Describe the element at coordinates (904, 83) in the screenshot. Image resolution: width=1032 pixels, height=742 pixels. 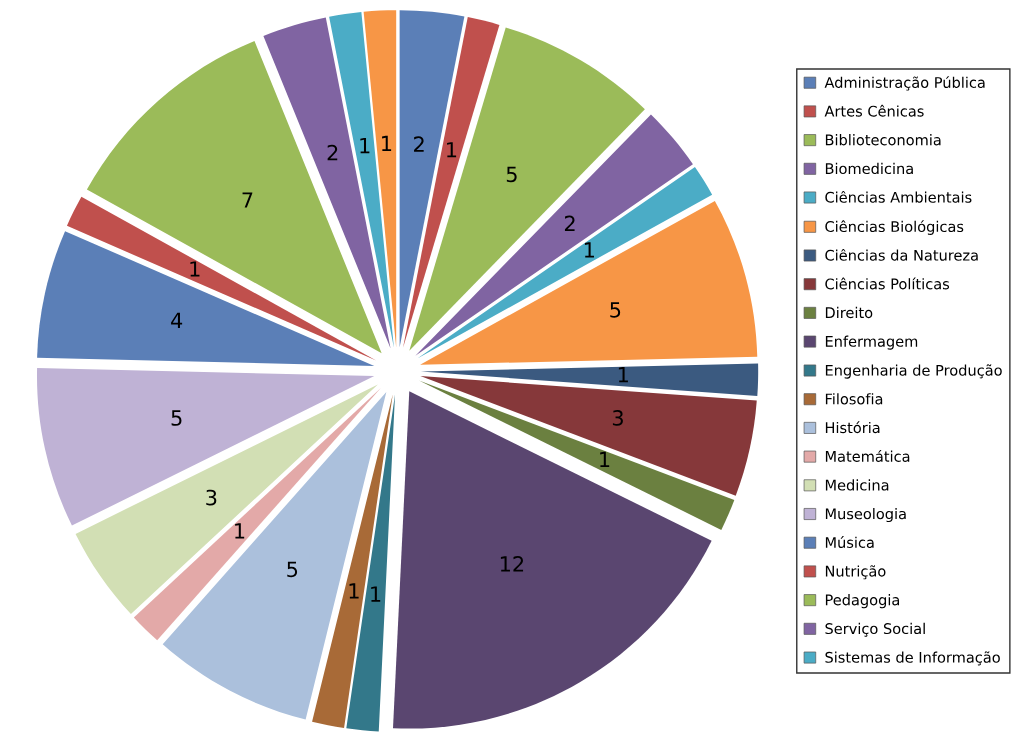
I see `legend-label: Administração Pública` at that location.